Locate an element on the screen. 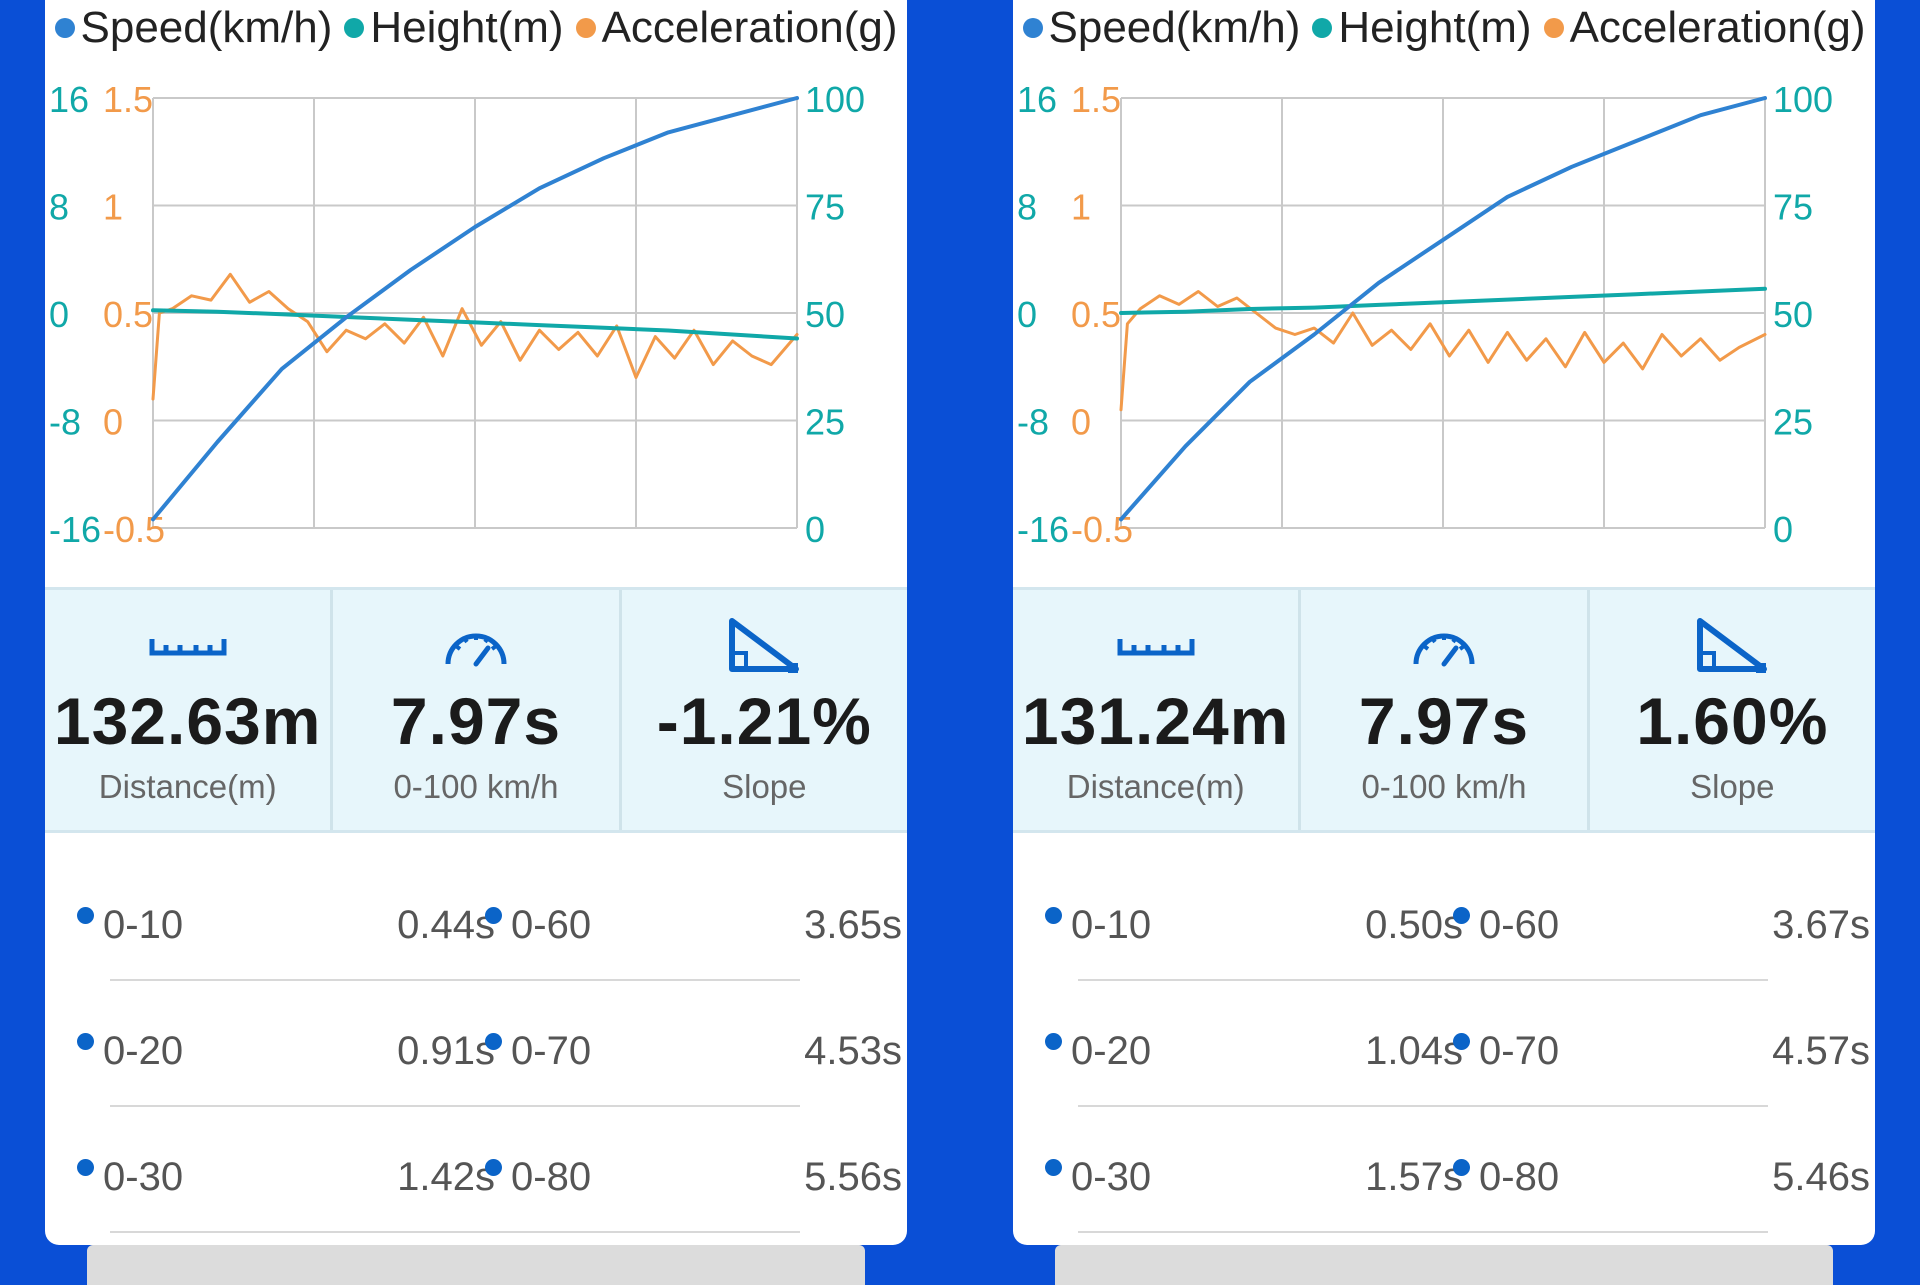 The height and width of the screenshot is (1285, 1920). distance-value: 131.24m is located at coordinates (1155, 721).